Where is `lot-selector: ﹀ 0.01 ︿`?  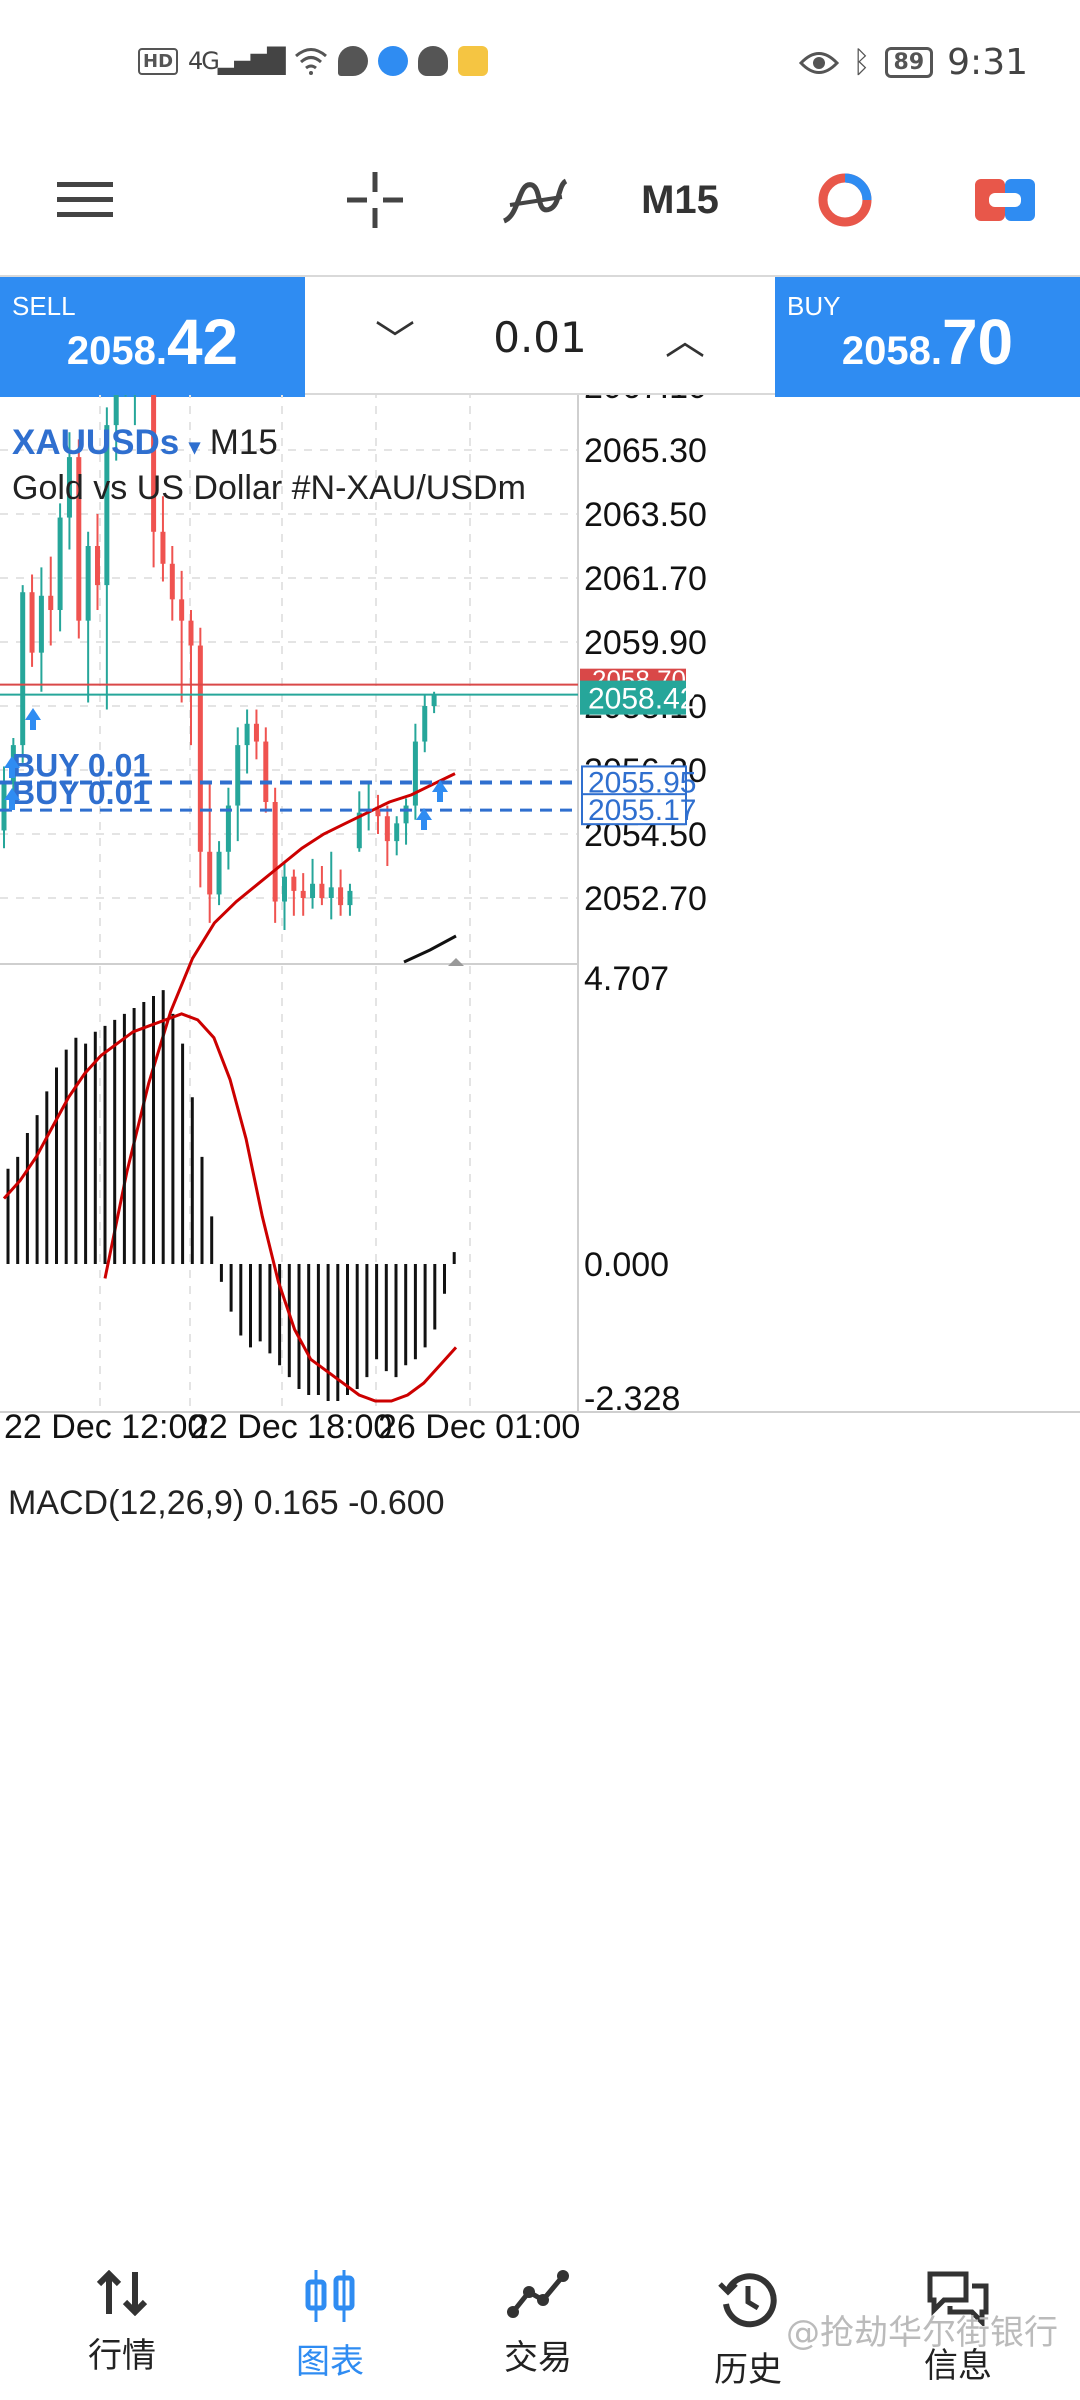
lot-selector: ﹀ 0.01 ︿ is located at coordinates (540, 337).